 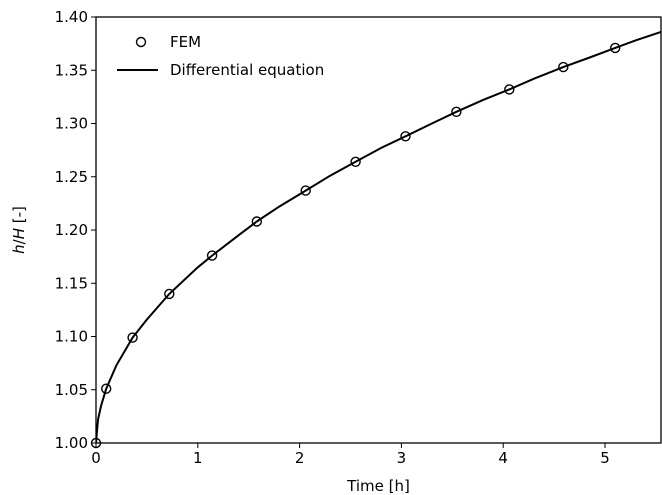 What do you see at coordinates (300, 458) in the screenshot?
I see `x-tick-label: 2` at bounding box center [300, 458].